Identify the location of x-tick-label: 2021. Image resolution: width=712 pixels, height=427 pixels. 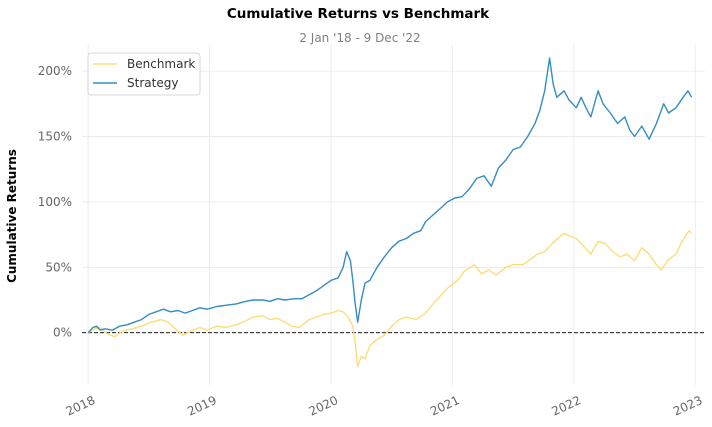
(445, 406).